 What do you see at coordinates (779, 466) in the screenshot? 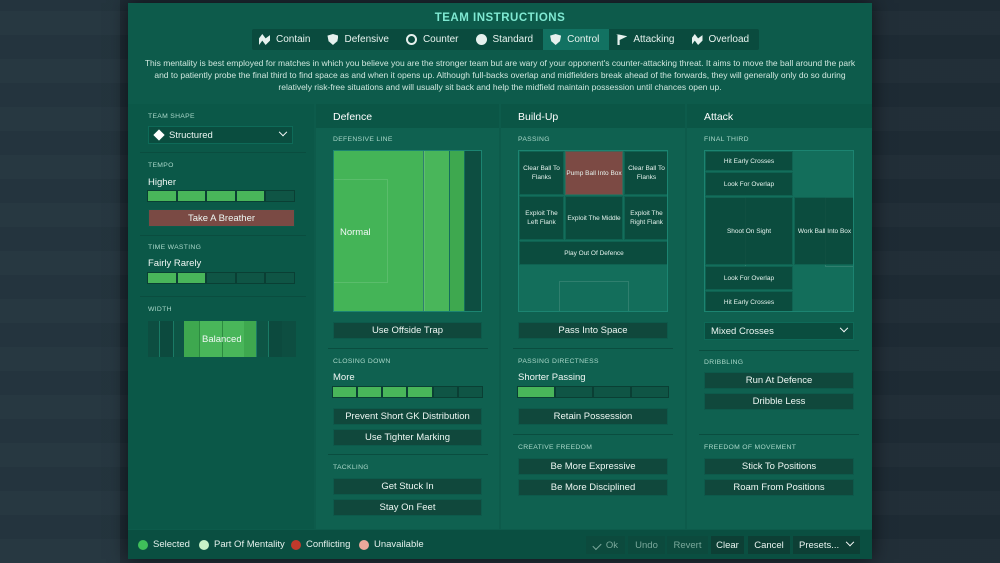
I see `stick-to-positions-button: Stick To Positions` at bounding box center [779, 466].